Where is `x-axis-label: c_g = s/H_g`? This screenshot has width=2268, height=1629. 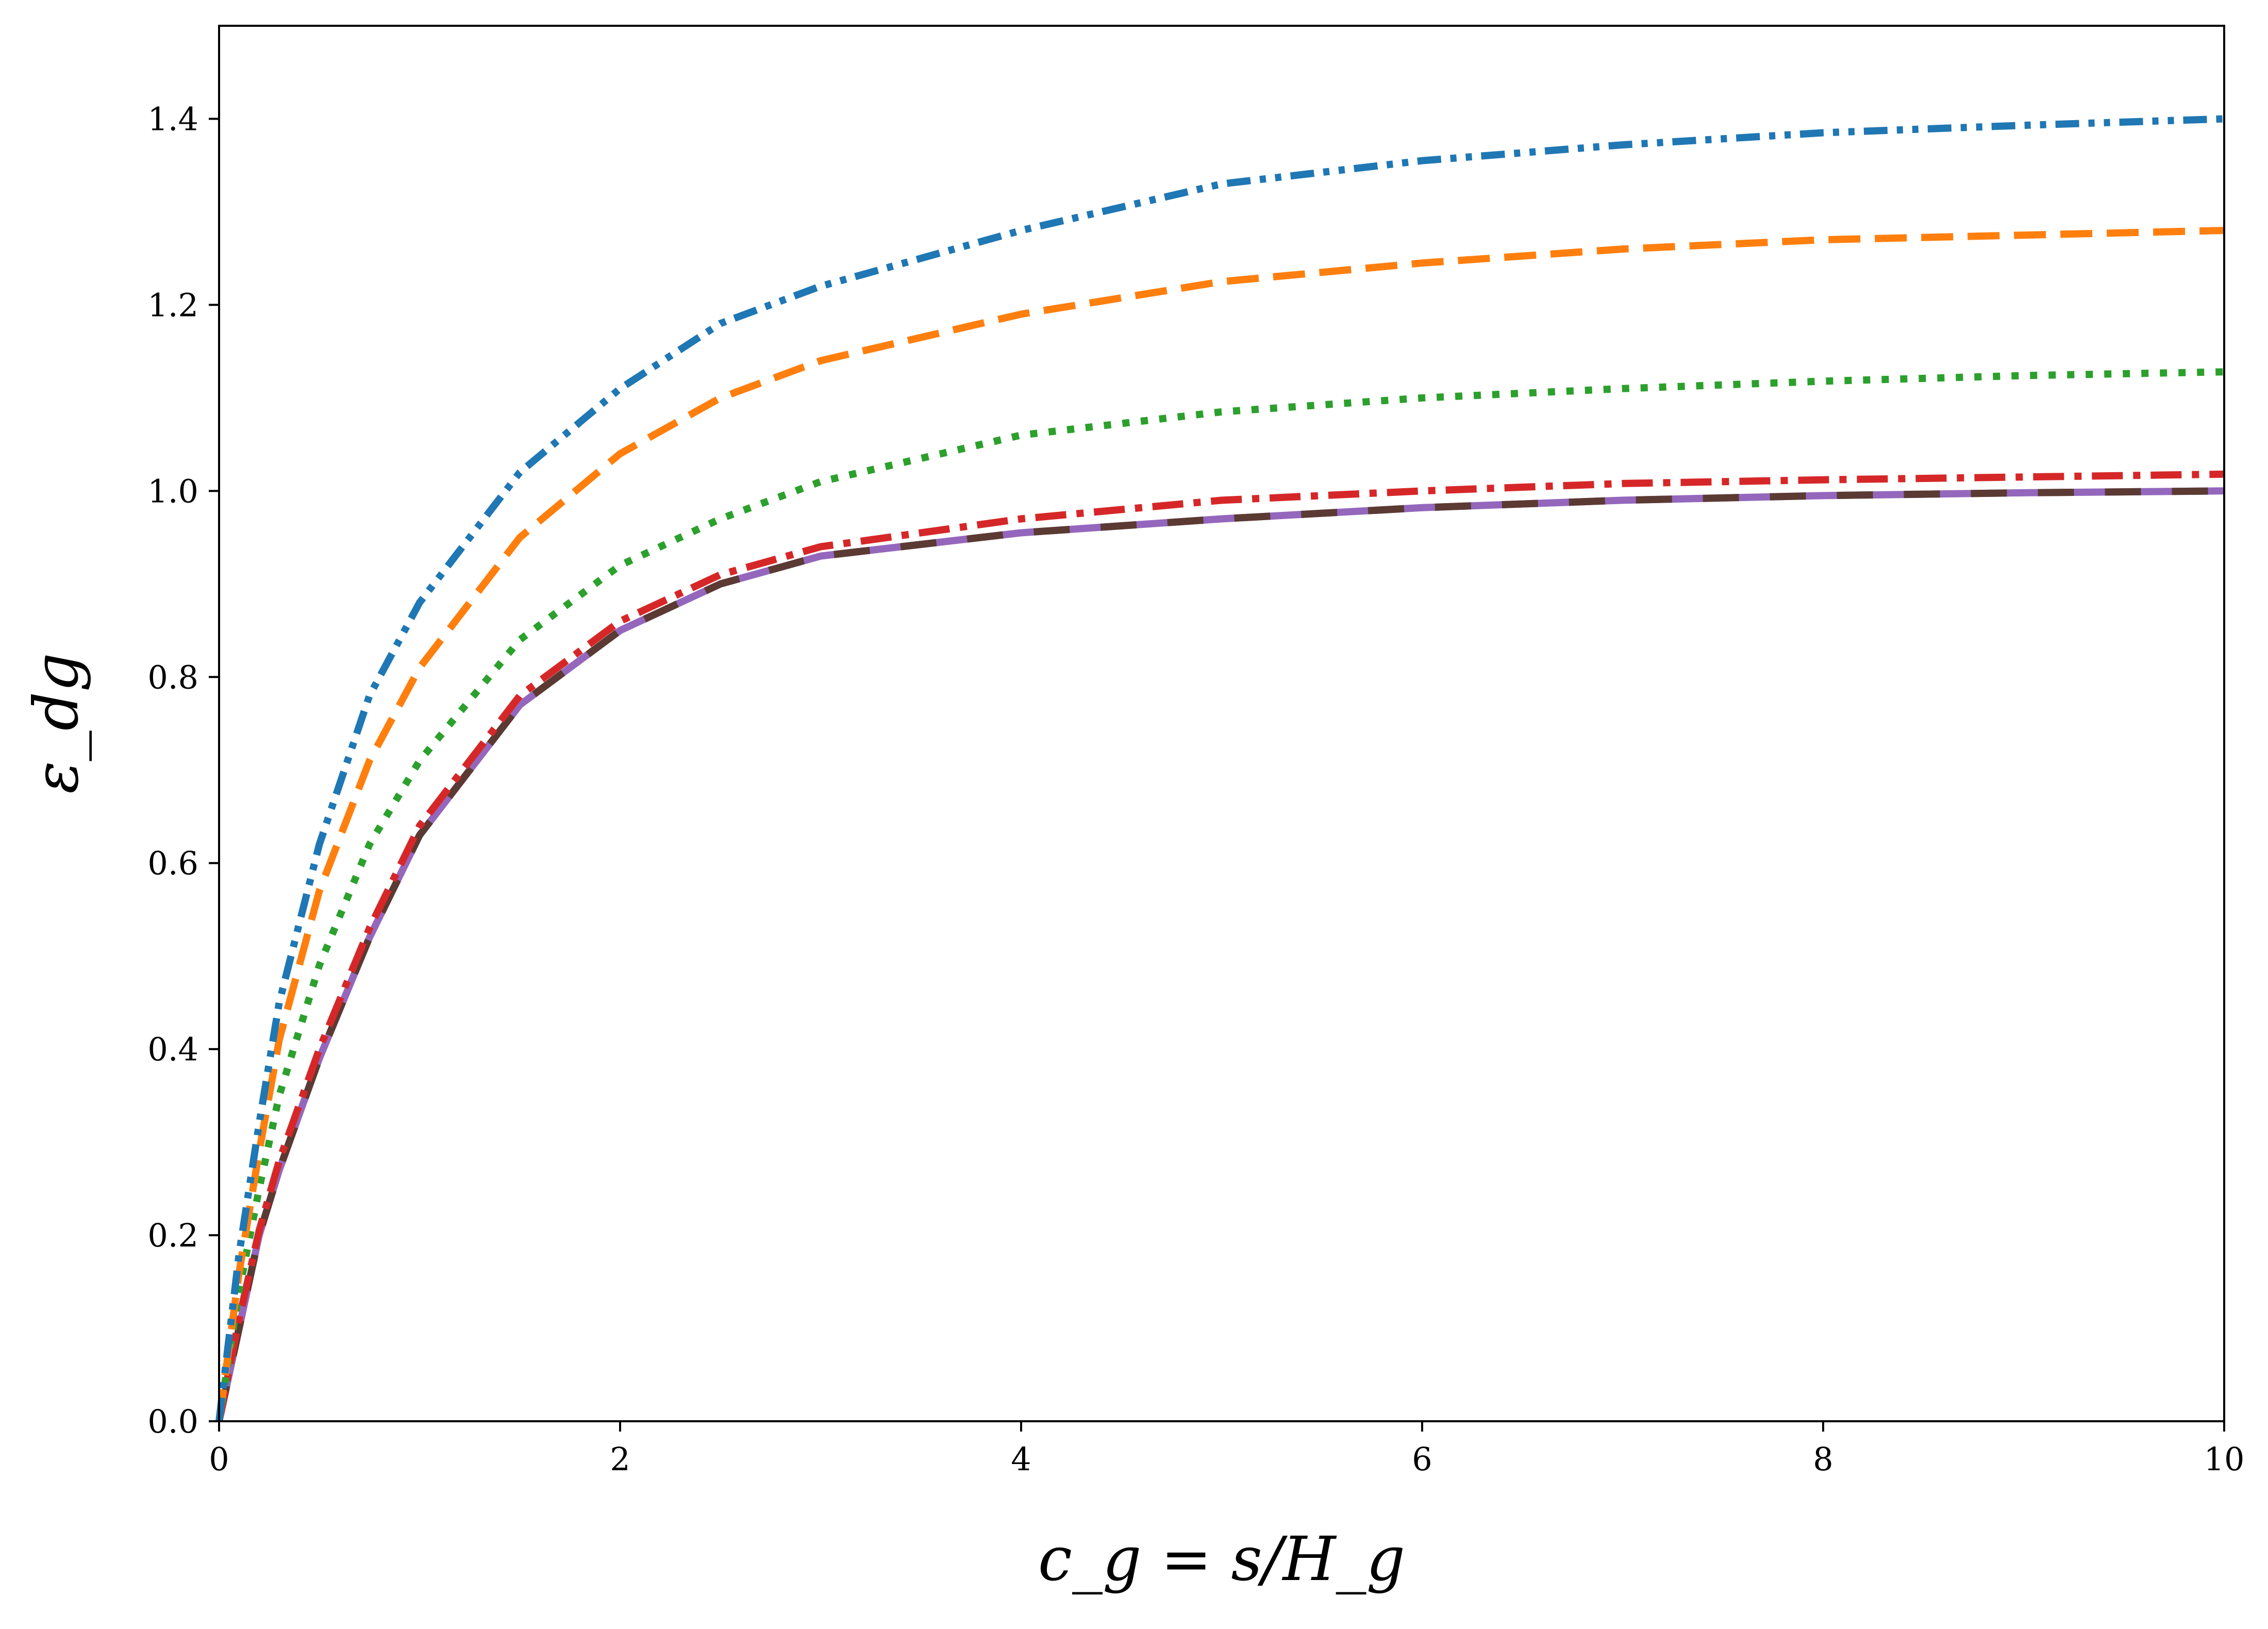
x-axis-label: c_g = s/H_g is located at coordinates (1221, 1558).